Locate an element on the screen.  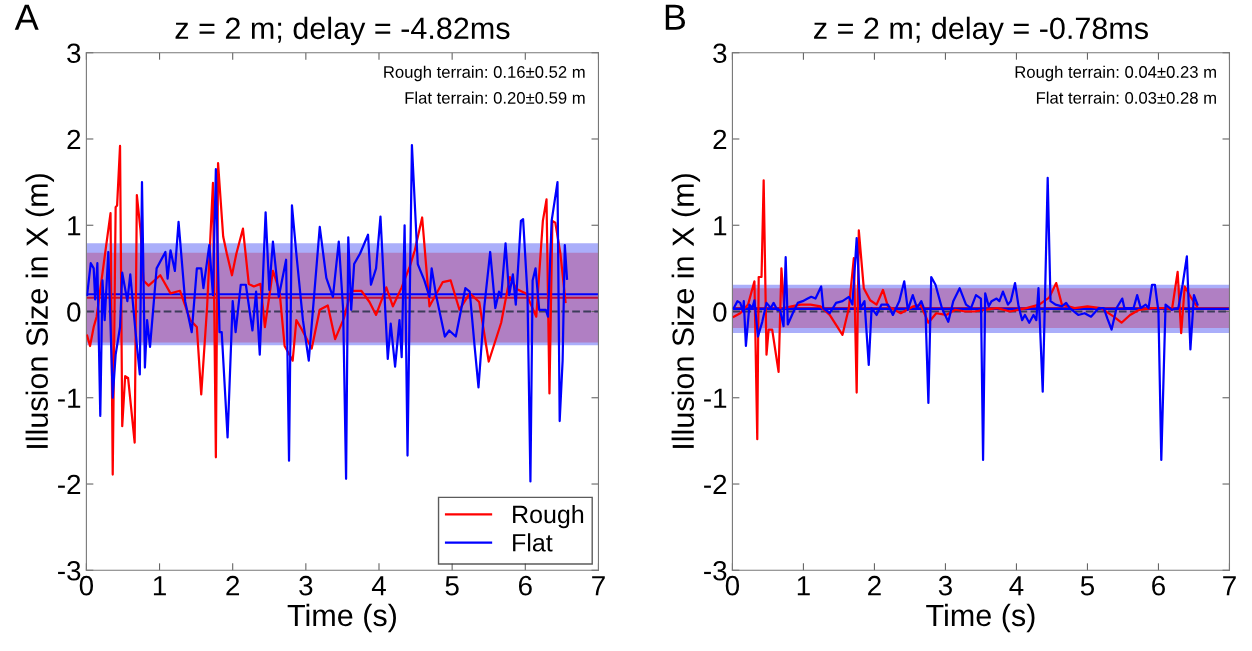
annotation: Rough terrain: 0.16±0.52 m is located at coordinates (484, 73).